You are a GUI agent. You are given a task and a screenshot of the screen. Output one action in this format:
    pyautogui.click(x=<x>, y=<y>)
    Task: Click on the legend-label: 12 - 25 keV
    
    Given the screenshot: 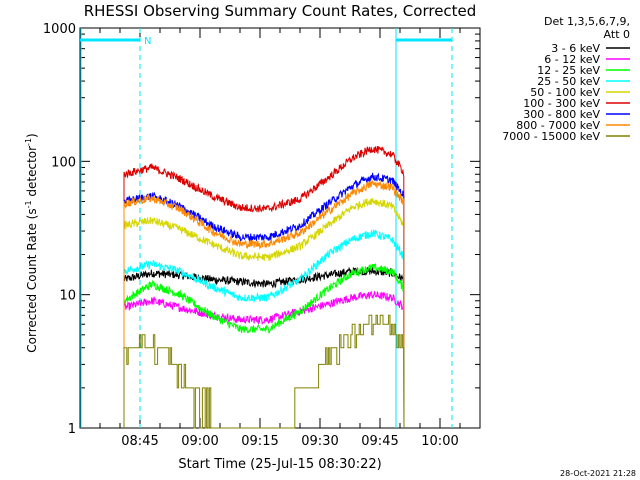 What is the action you would take?
    pyautogui.click(x=568, y=70)
    